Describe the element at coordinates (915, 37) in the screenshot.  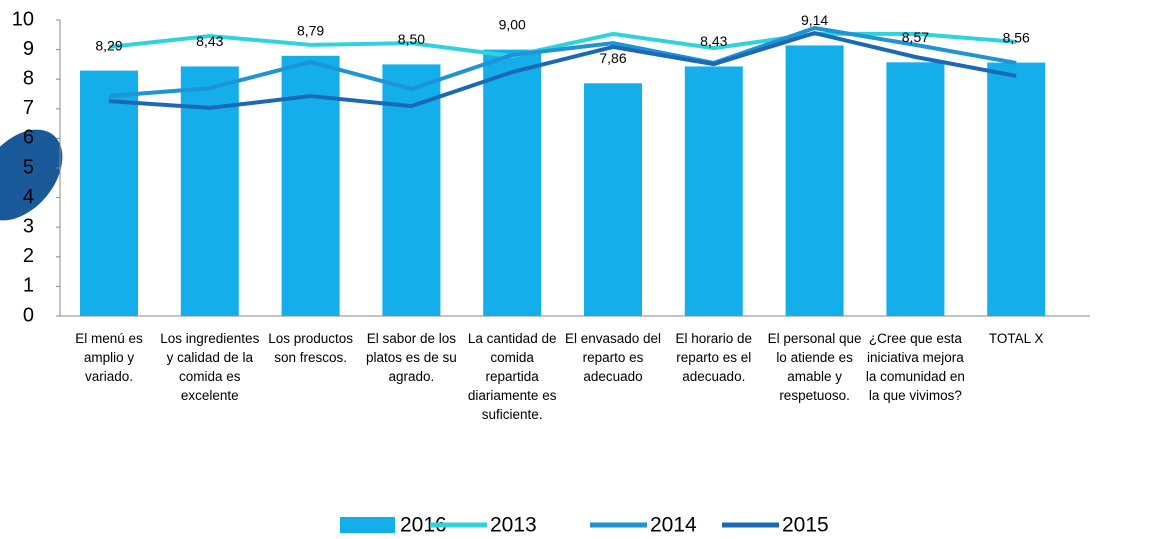
I see `data-label: 8,57` at that location.